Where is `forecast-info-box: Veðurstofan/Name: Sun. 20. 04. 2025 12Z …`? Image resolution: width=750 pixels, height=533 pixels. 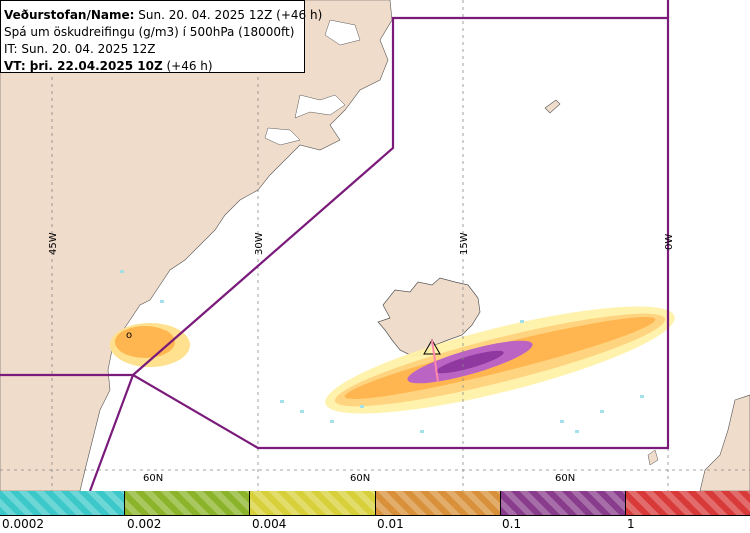
forecast-info-box: Veðurstofan/Name: Sun. 20. 04. 2025 12Z … is located at coordinates (161, 37).